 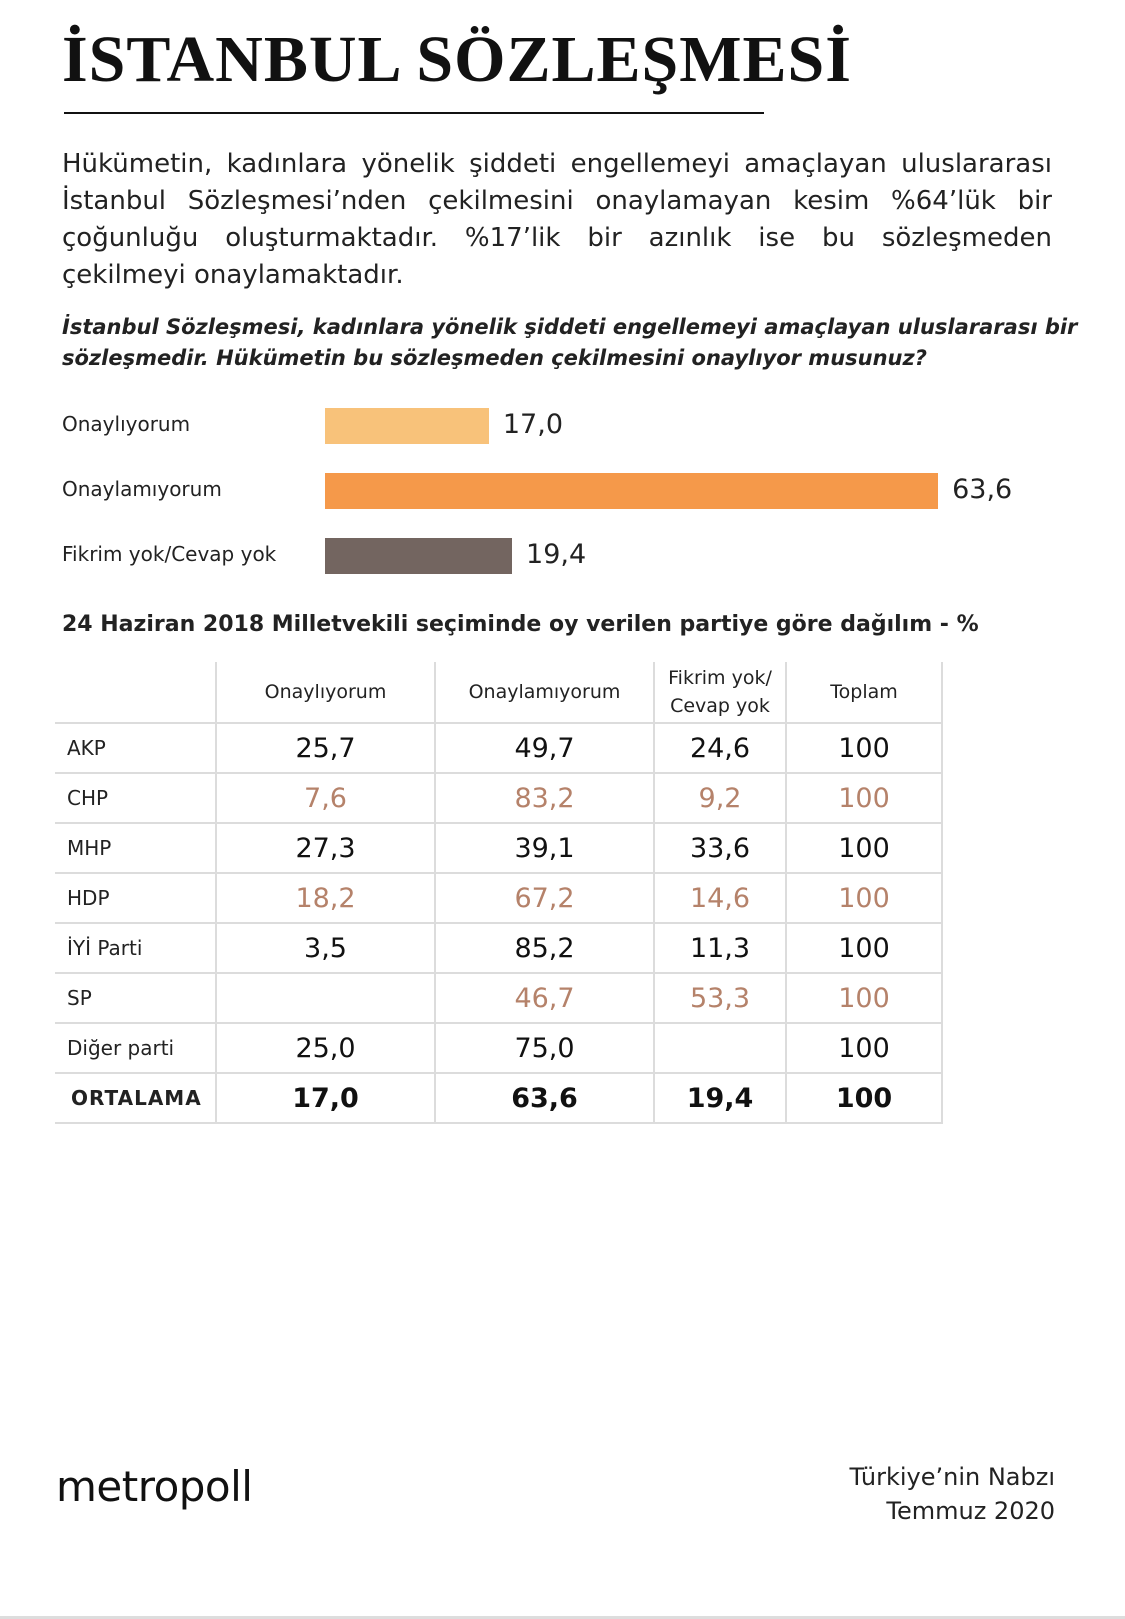 I want to click on column-header-text: Toplam, so click(x=864, y=692).